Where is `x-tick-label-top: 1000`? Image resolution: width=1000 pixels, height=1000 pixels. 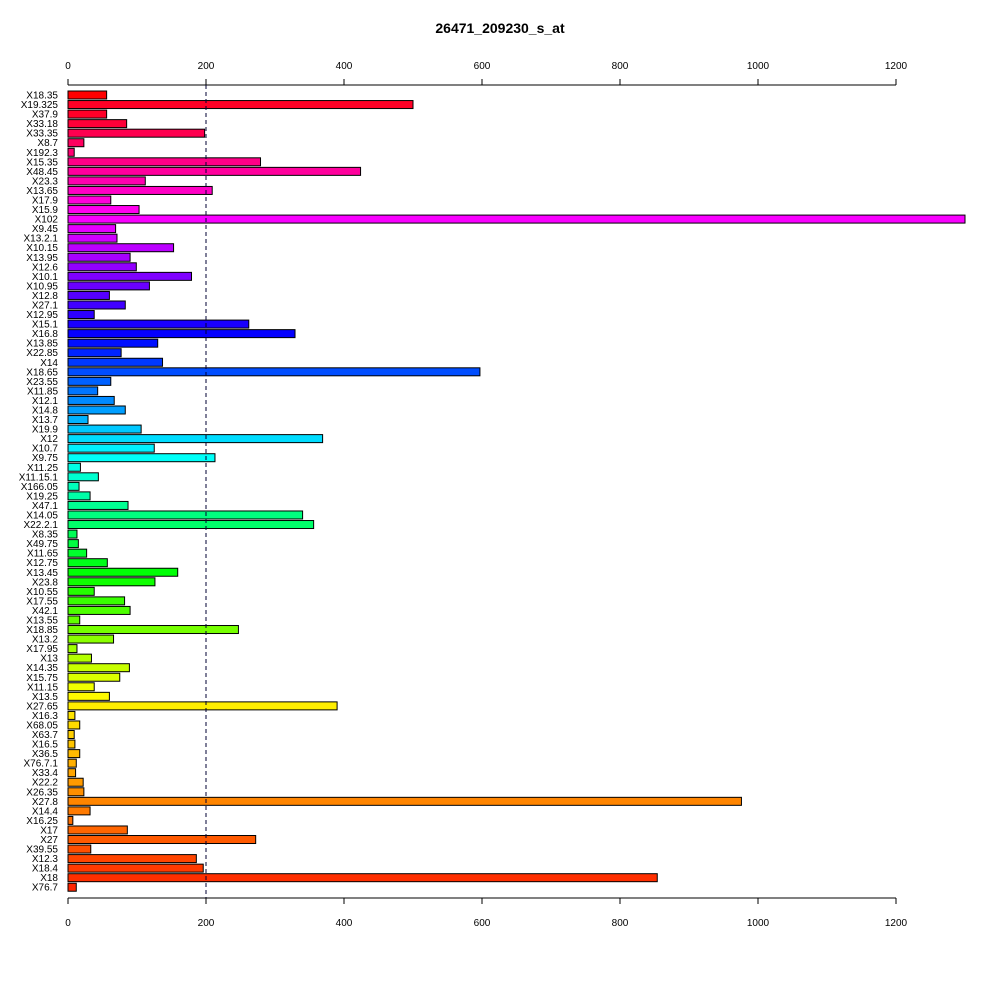 x-tick-label-top: 1000 is located at coordinates (758, 66).